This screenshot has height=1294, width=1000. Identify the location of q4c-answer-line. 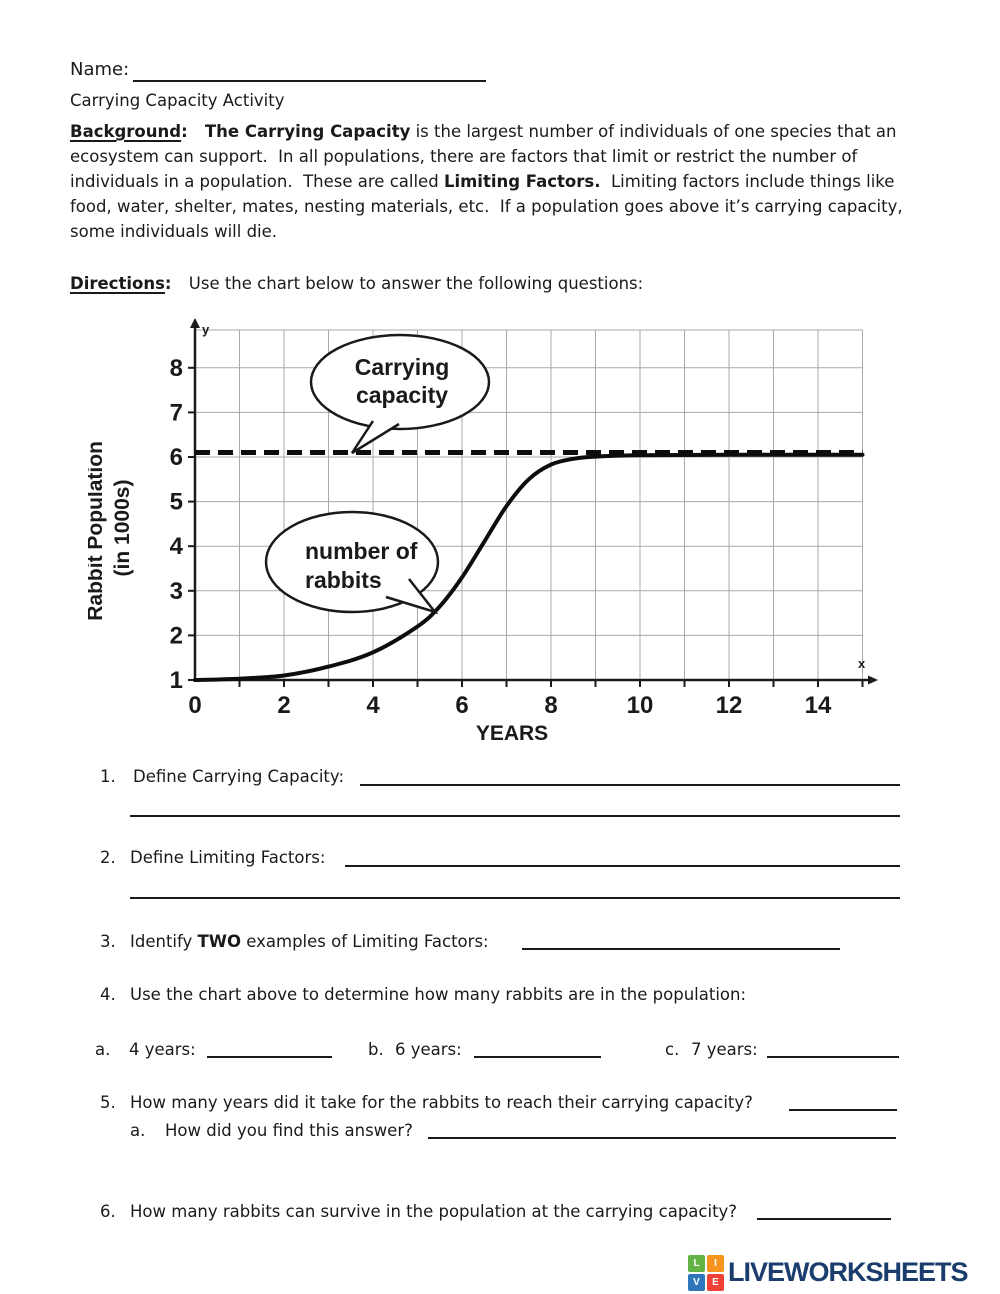
(833, 1057).